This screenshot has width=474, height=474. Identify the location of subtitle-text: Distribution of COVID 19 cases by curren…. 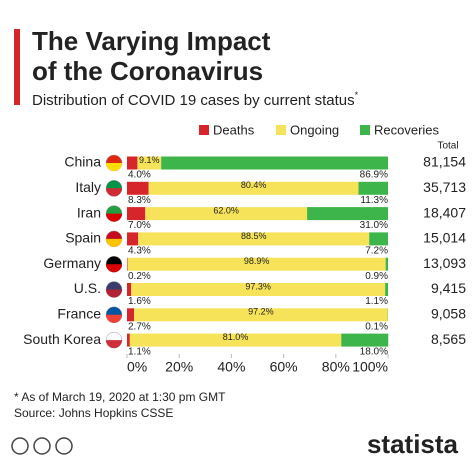
(193, 100).